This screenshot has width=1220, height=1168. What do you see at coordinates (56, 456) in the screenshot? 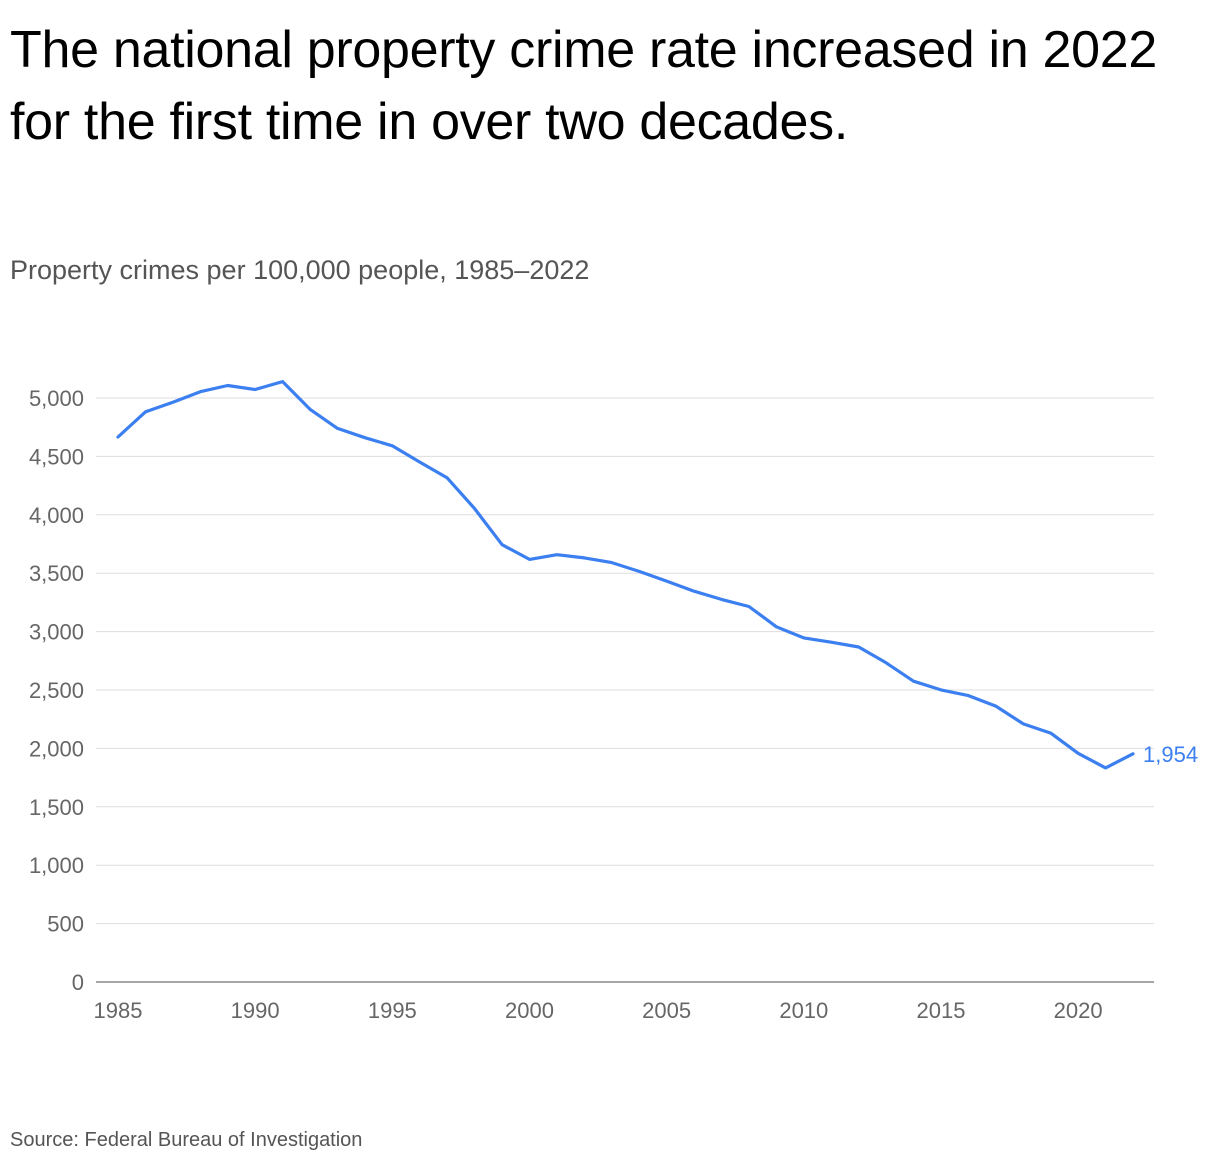
I see `y-tick-label: 4,500` at bounding box center [56, 456].